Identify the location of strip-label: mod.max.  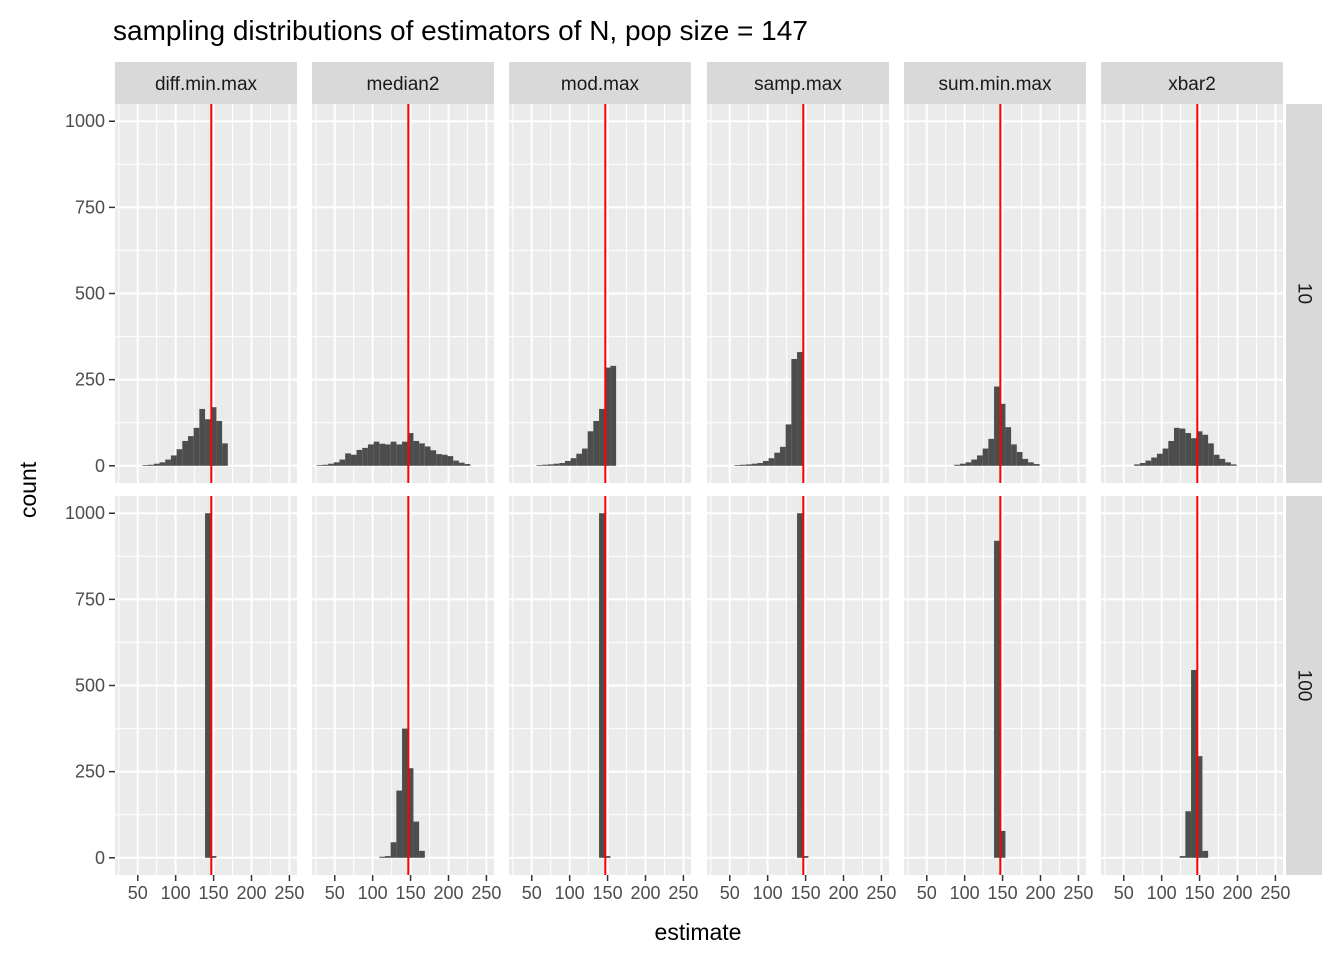
(600, 84).